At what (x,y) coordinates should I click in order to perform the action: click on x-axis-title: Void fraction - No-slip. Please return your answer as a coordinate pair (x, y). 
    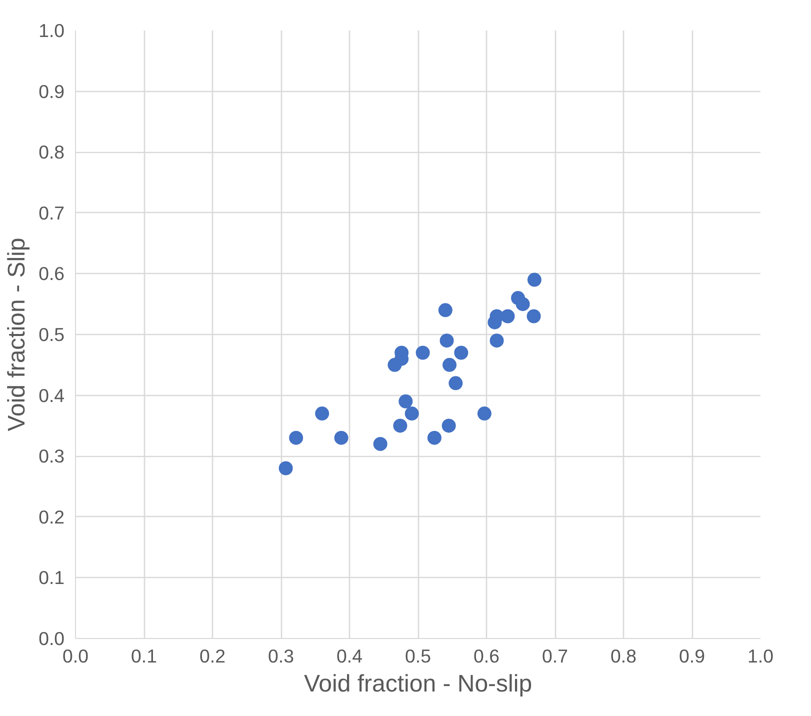
    Looking at the image, I should click on (418, 684).